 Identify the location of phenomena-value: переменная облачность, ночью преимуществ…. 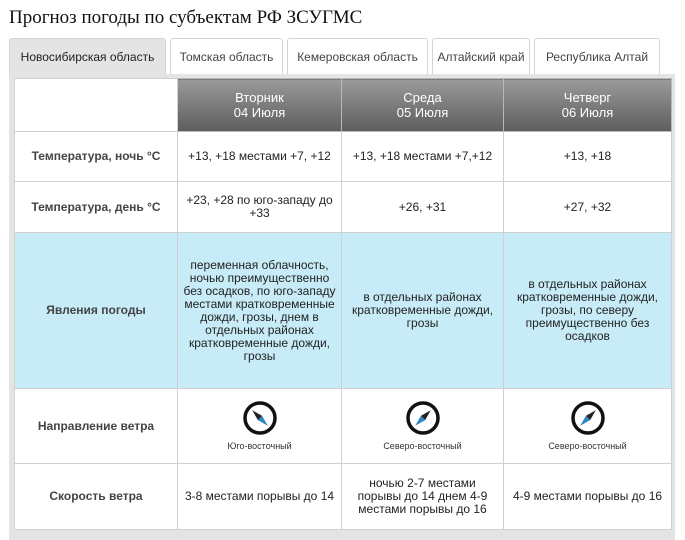
(259, 310).